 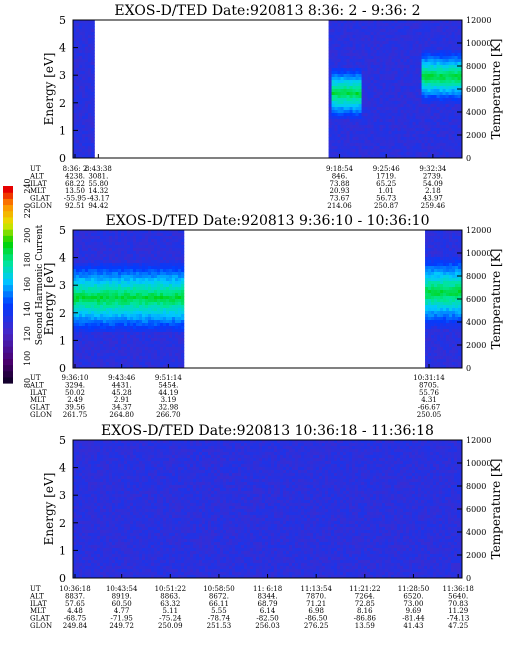 I want to click on y-tick-label: 1, so click(x=62, y=130).